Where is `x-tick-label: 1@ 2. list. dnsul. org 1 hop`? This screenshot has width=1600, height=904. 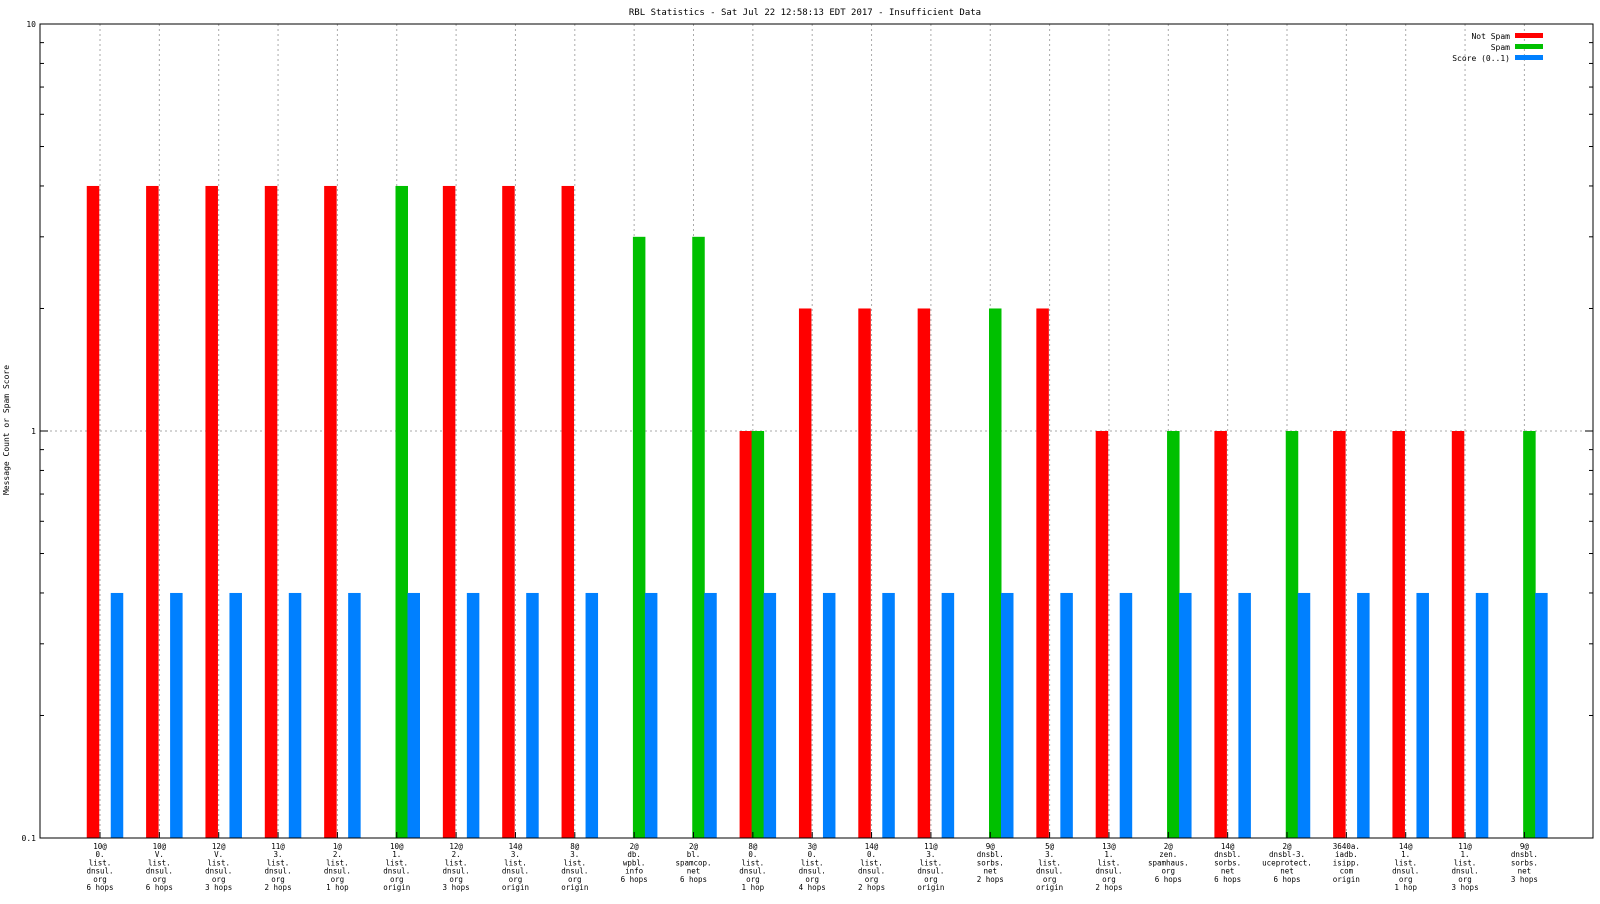 x-tick-label: 1@ 2. list. dnsul. org 1 hop is located at coordinates (337, 867).